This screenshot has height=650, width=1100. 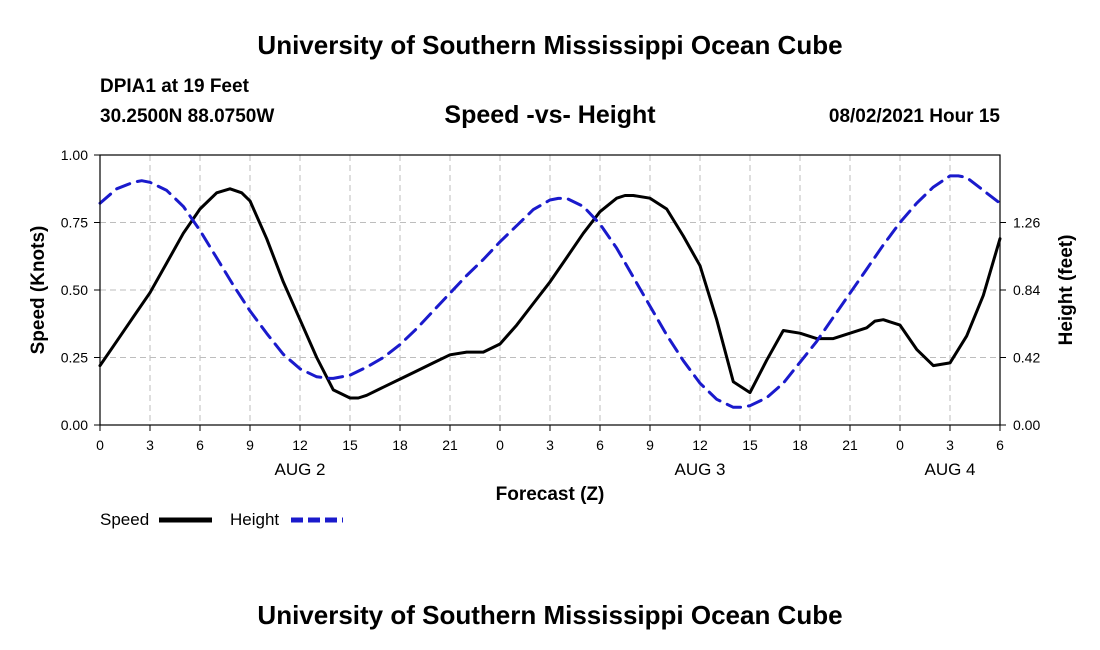 I want to click on station-label: DPIA1 at 19 Feet, so click(x=174, y=86).